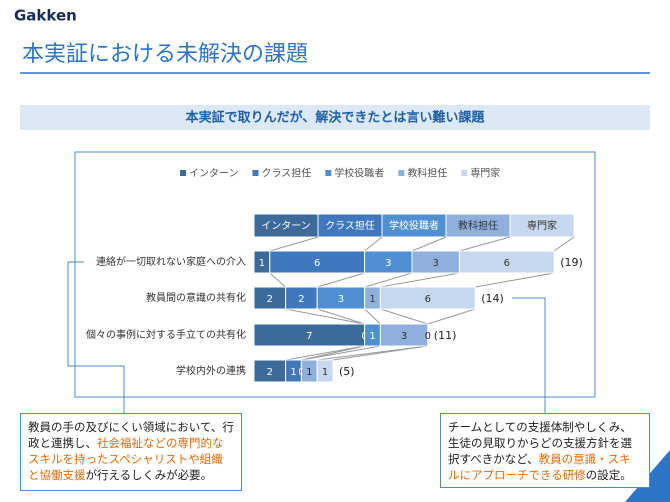 The height and width of the screenshot is (502, 670). I want to click on legend-label: 教科担任, so click(427, 173).